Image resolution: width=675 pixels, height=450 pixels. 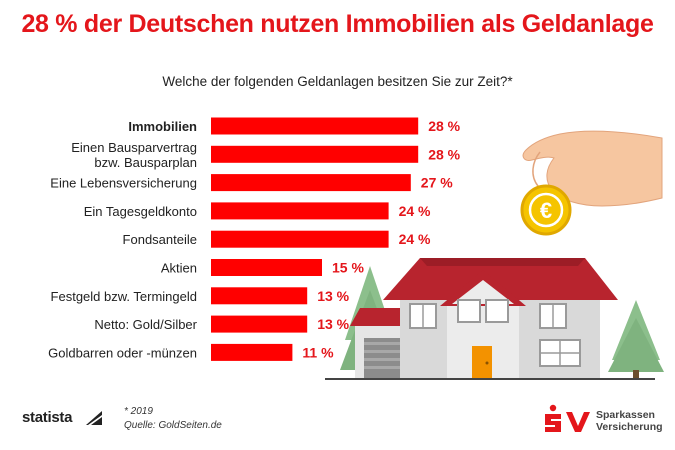 I want to click on category-label: Netto: Gold/Silber, so click(x=145, y=324).